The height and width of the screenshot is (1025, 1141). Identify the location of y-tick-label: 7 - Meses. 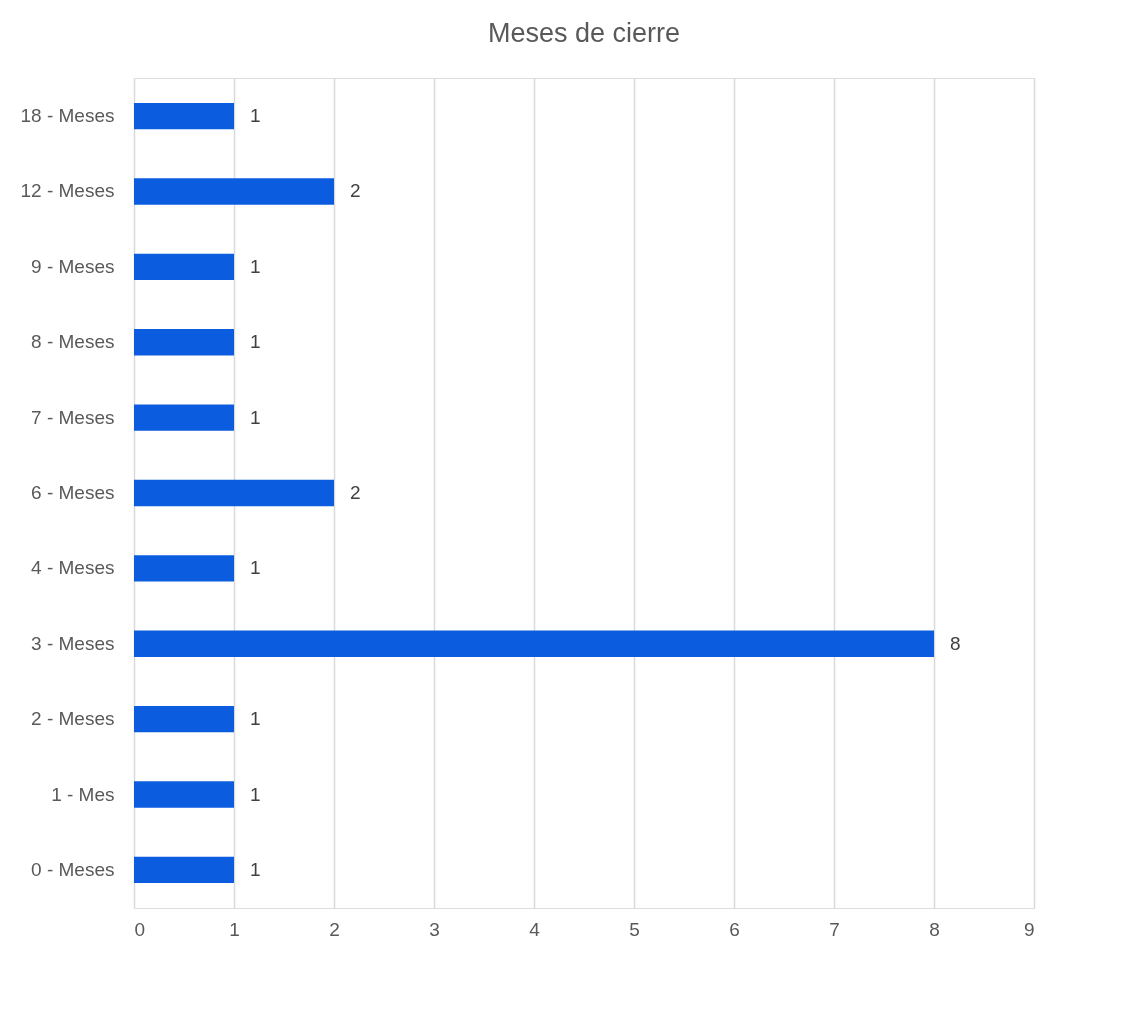
(73, 417).